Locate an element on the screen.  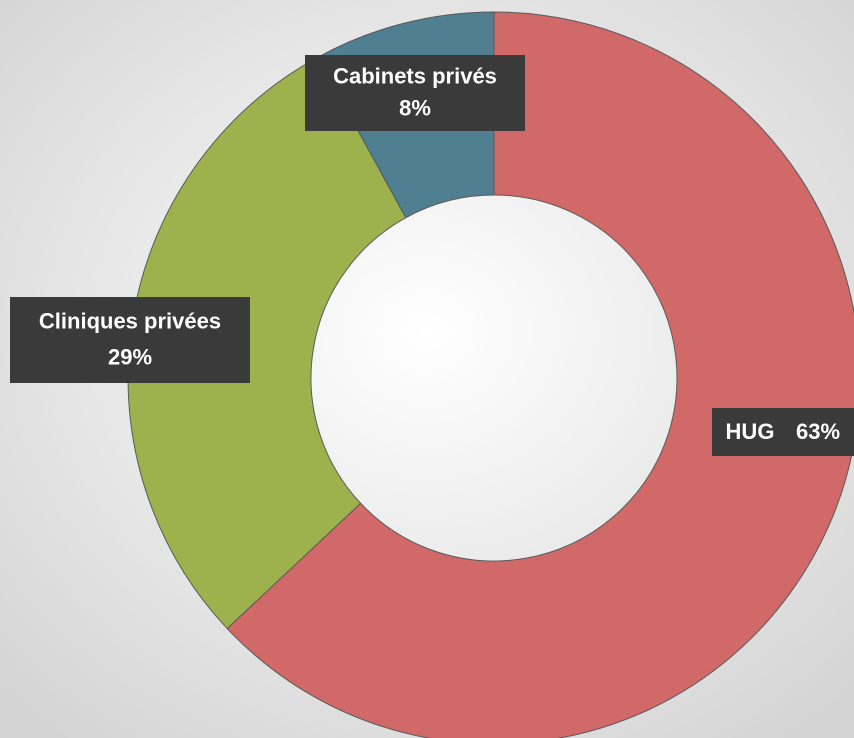
data-label-value: 8% is located at coordinates (415, 108).